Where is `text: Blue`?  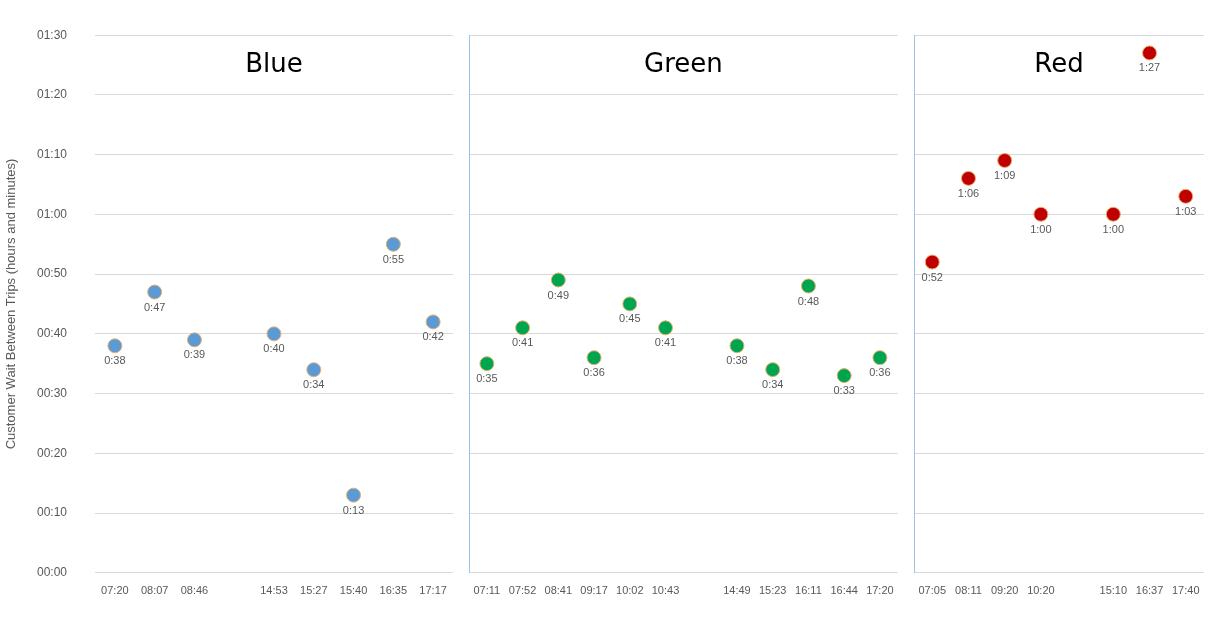 text: Blue is located at coordinates (274, 62).